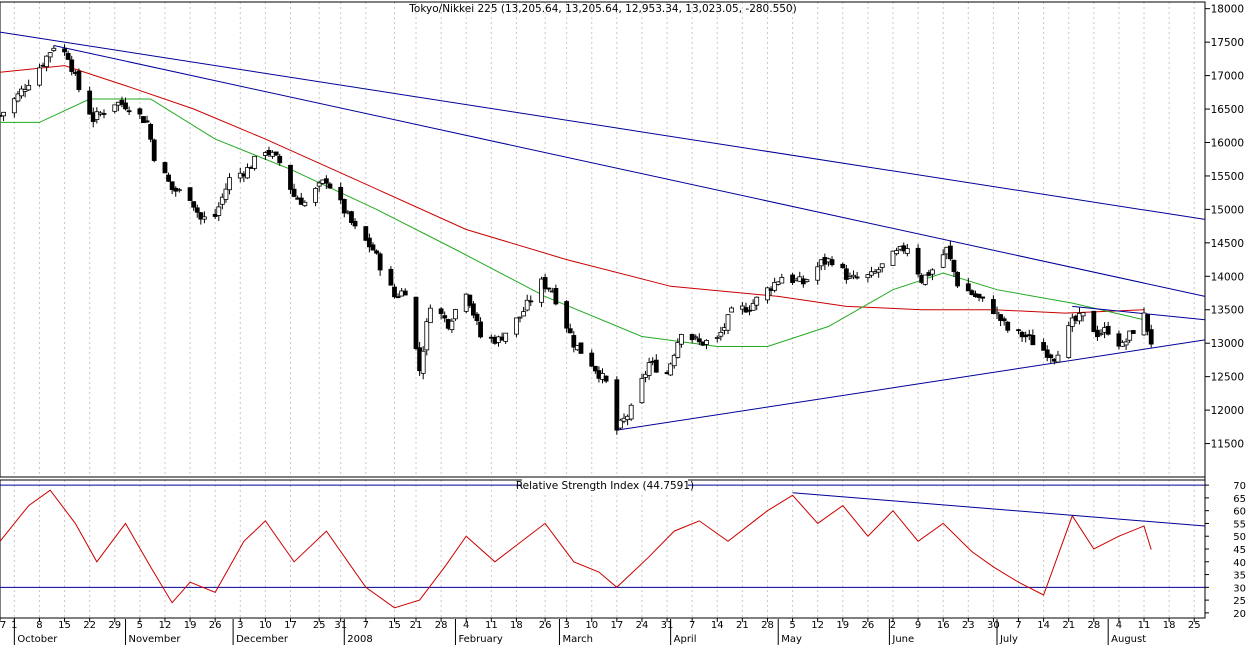  Describe the element at coordinates (605, 485) in the screenshot. I see `rsi-title-bg` at that location.